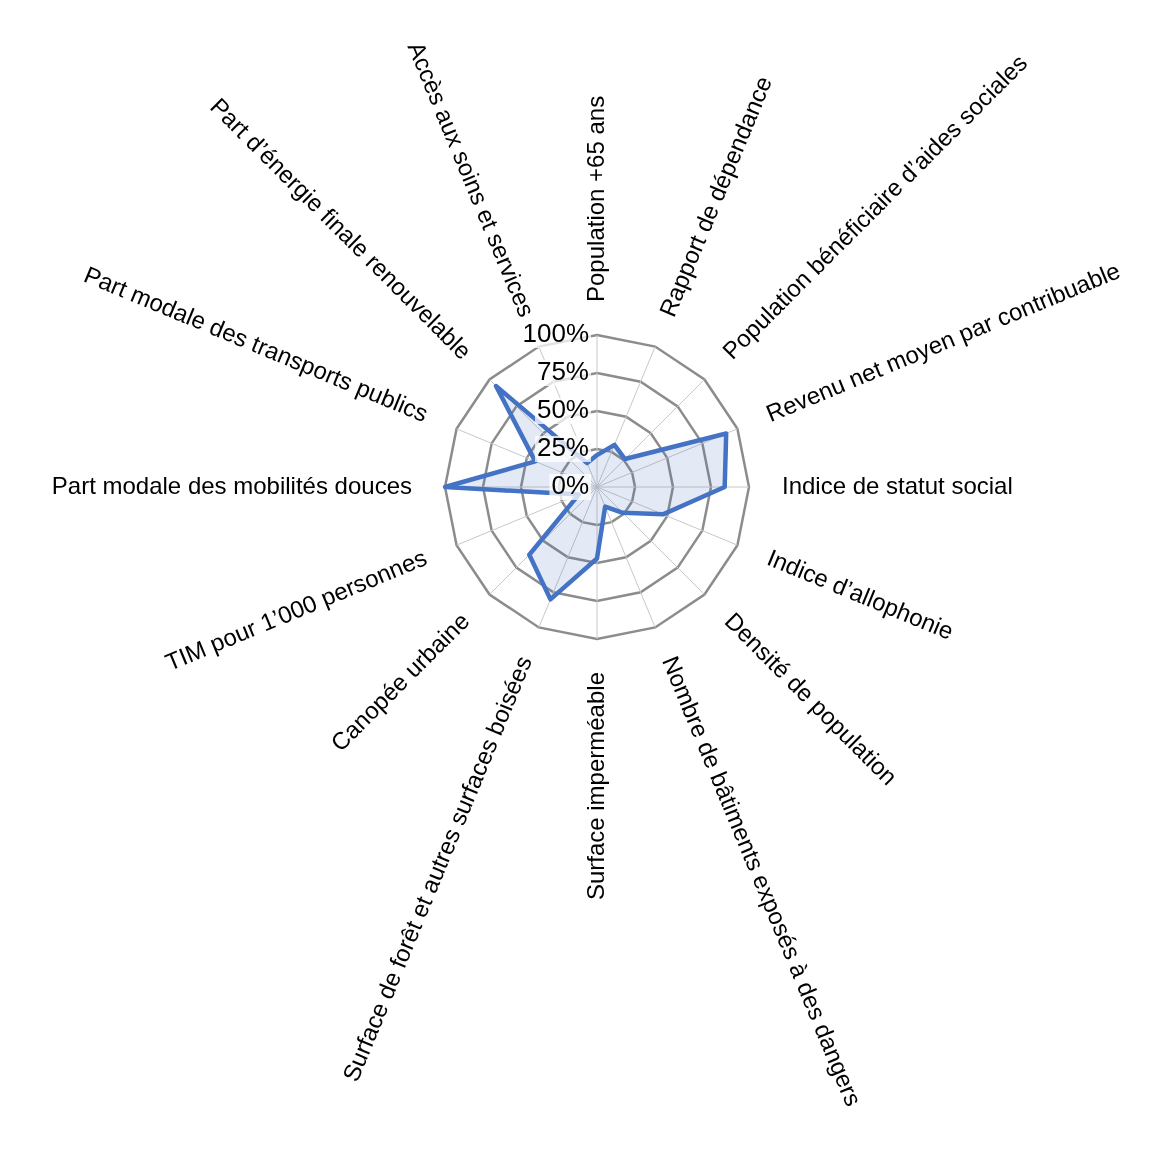  What do you see at coordinates (897, 485) in the screenshot?
I see `spoke-label: Indice de statut social` at bounding box center [897, 485].